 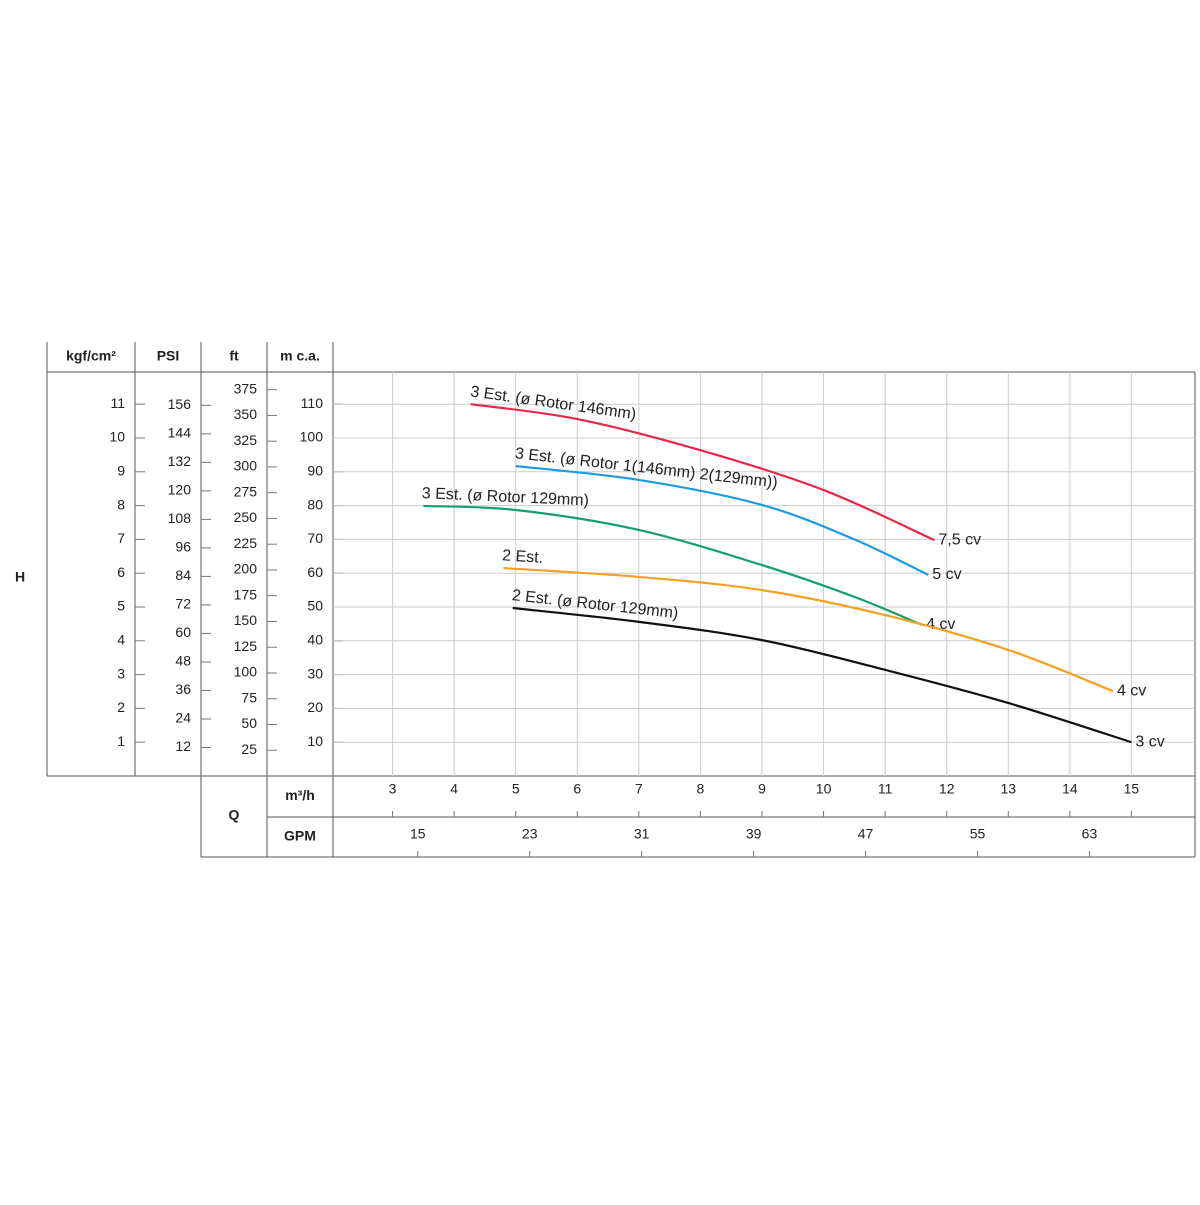 What do you see at coordinates (121, 538) in the screenshot?
I see `y-tick-label: 7` at bounding box center [121, 538].